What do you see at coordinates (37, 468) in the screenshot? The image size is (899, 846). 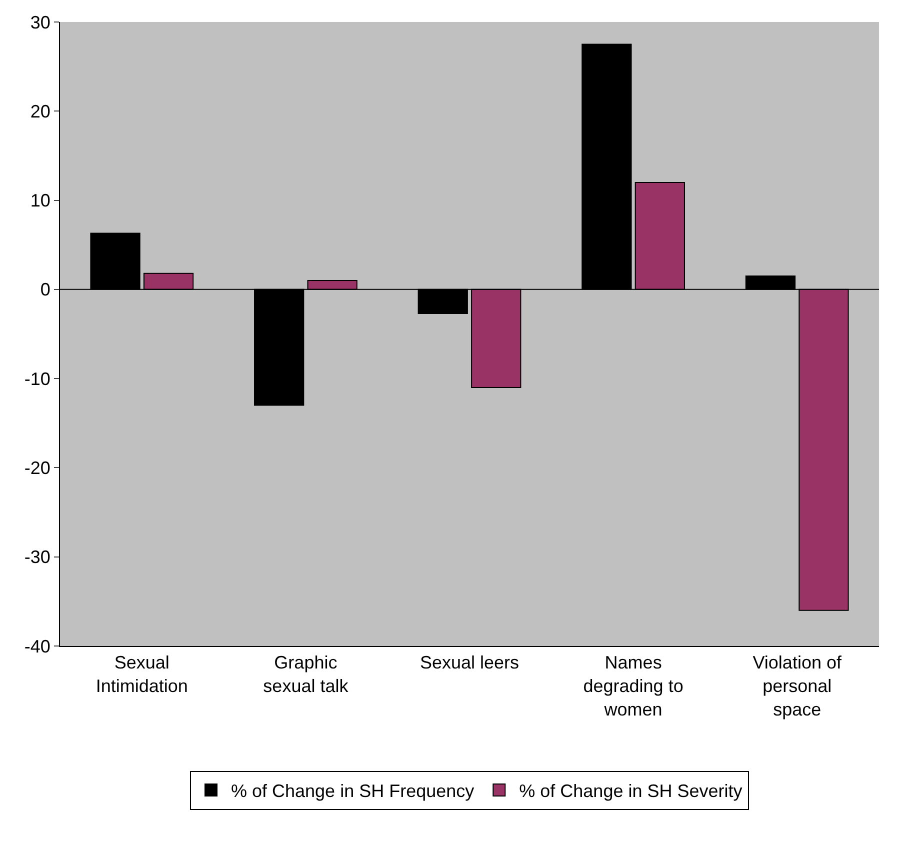 I see `y-tick-label: -20` at bounding box center [37, 468].